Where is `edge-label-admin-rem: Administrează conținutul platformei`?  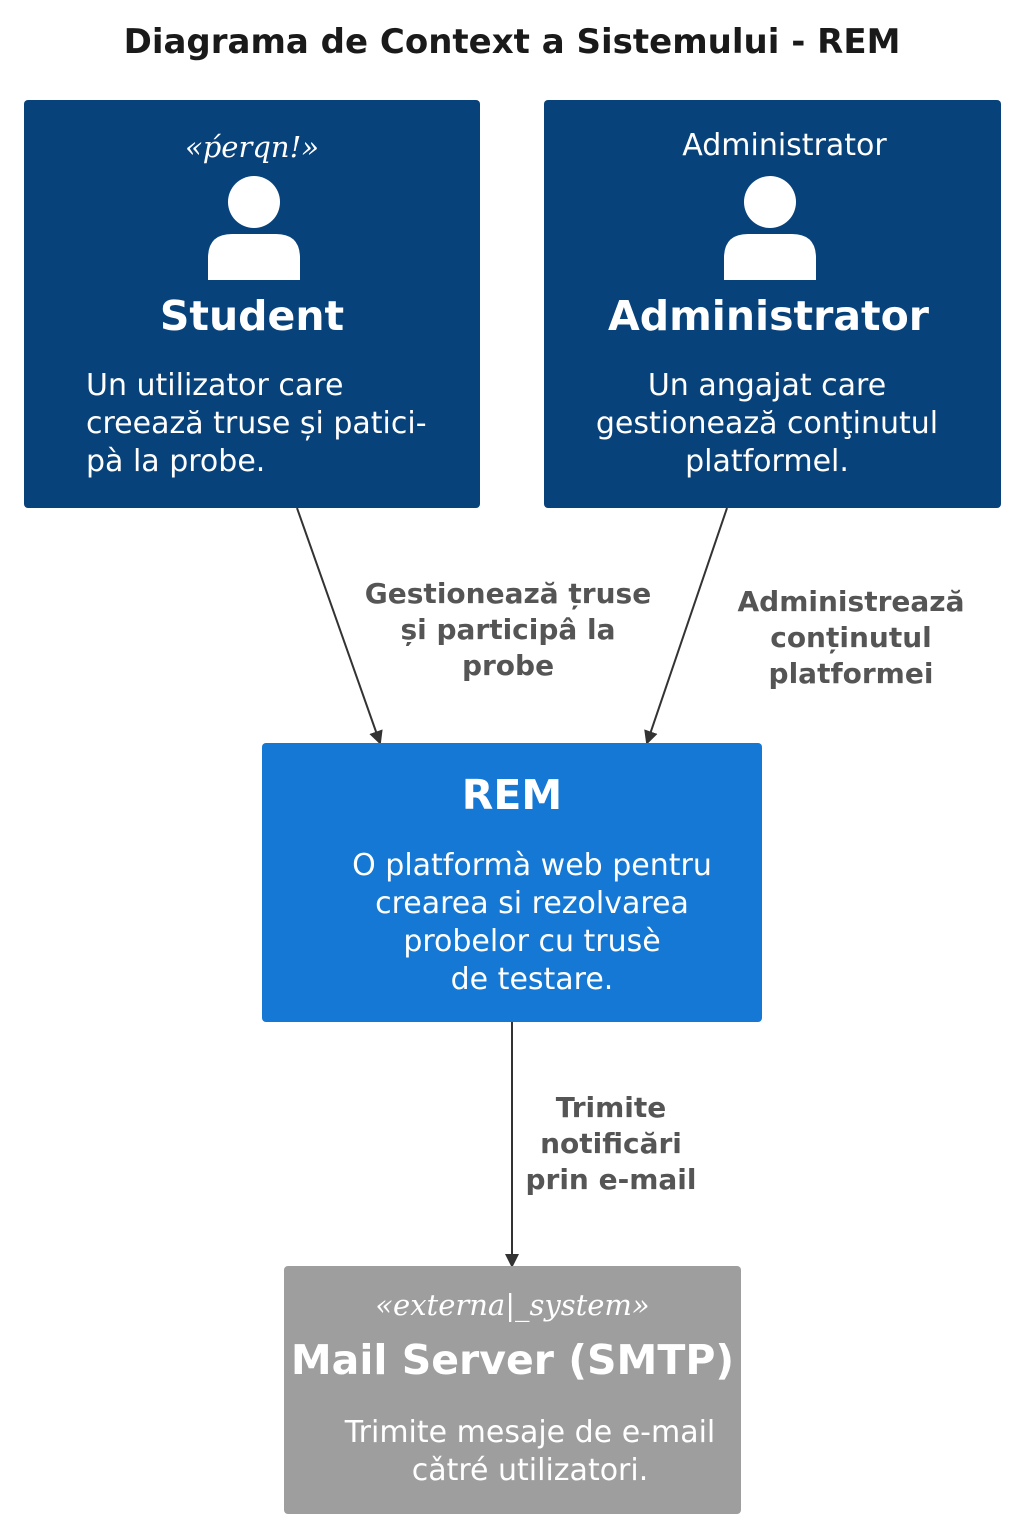
edge-label-admin-rem: Administrează conținutul platformei is located at coordinates (851, 637).